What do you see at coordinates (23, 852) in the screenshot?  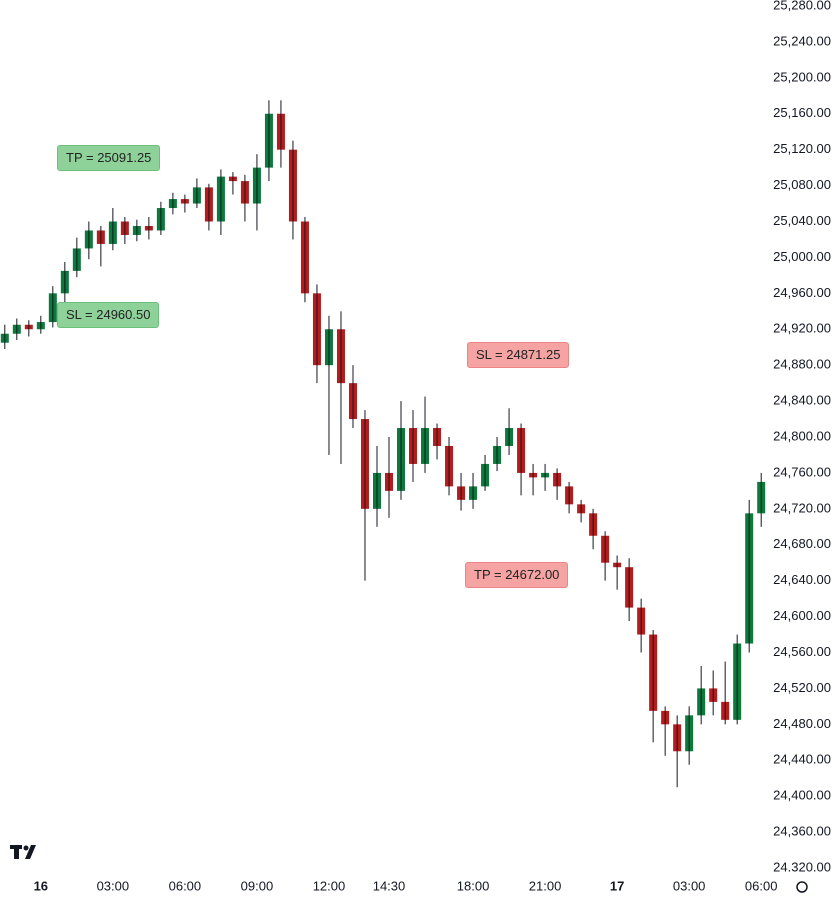 I see `logo` at bounding box center [23, 852].